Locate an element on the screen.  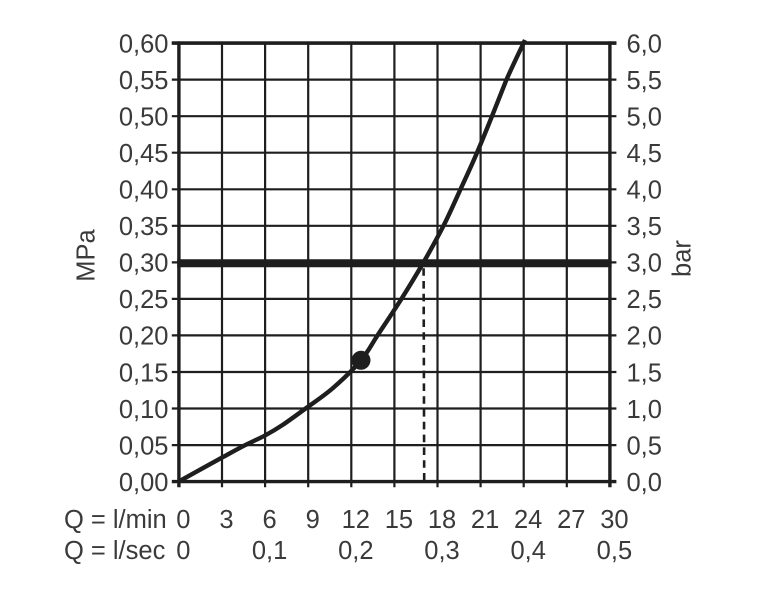
svg-text: 0,30 is located at coordinates (144, 264).